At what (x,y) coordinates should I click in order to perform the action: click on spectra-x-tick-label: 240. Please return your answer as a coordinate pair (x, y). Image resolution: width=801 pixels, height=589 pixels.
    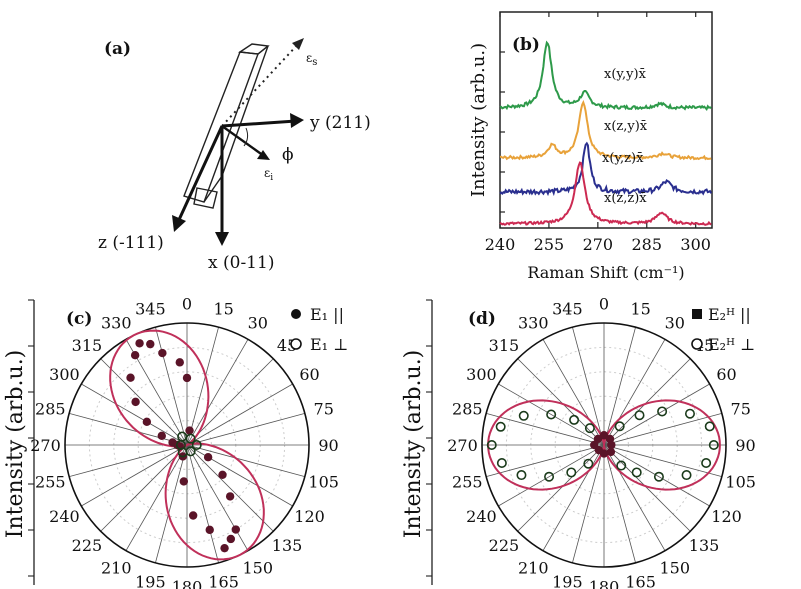
    Looking at the image, I should click on (500, 244).